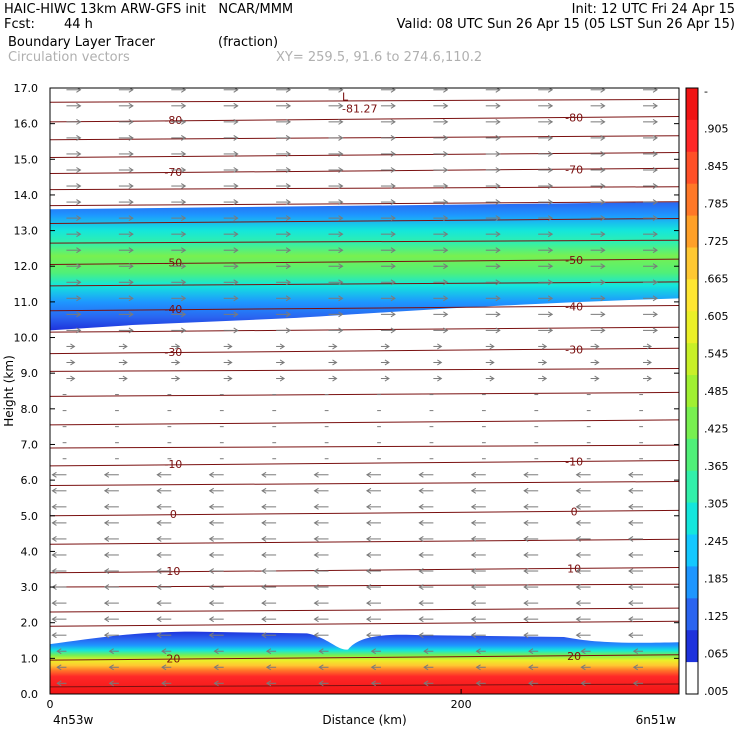  What do you see at coordinates (653, 9) in the screenshot?
I see `init-time: Init: 12 UTC Fri 24 Apr 15` at bounding box center [653, 9].